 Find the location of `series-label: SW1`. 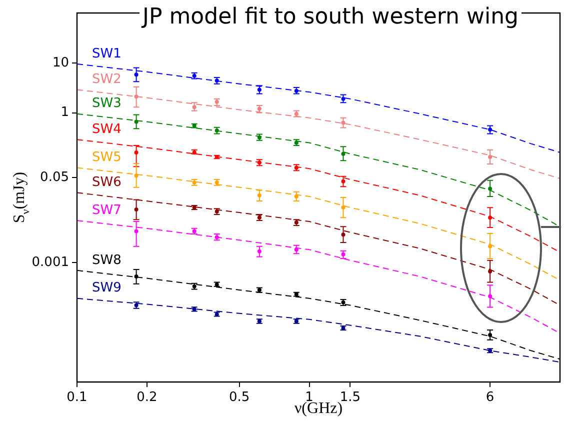

series-label: SW1 is located at coordinates (107, 54).